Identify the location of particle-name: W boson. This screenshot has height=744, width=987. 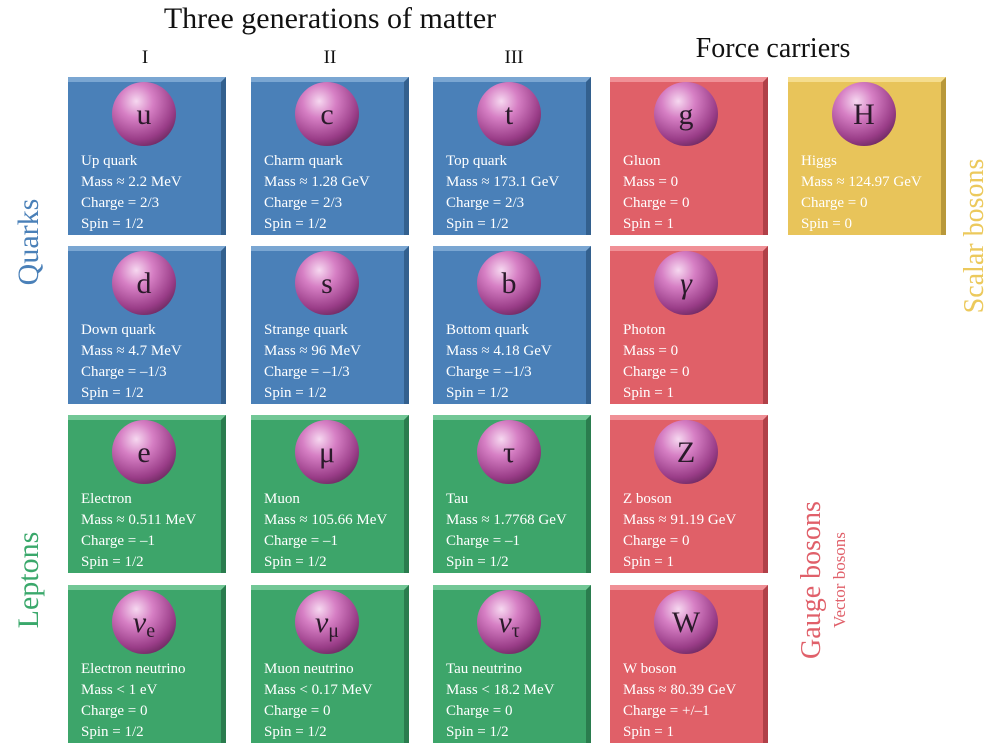
(650, 669).